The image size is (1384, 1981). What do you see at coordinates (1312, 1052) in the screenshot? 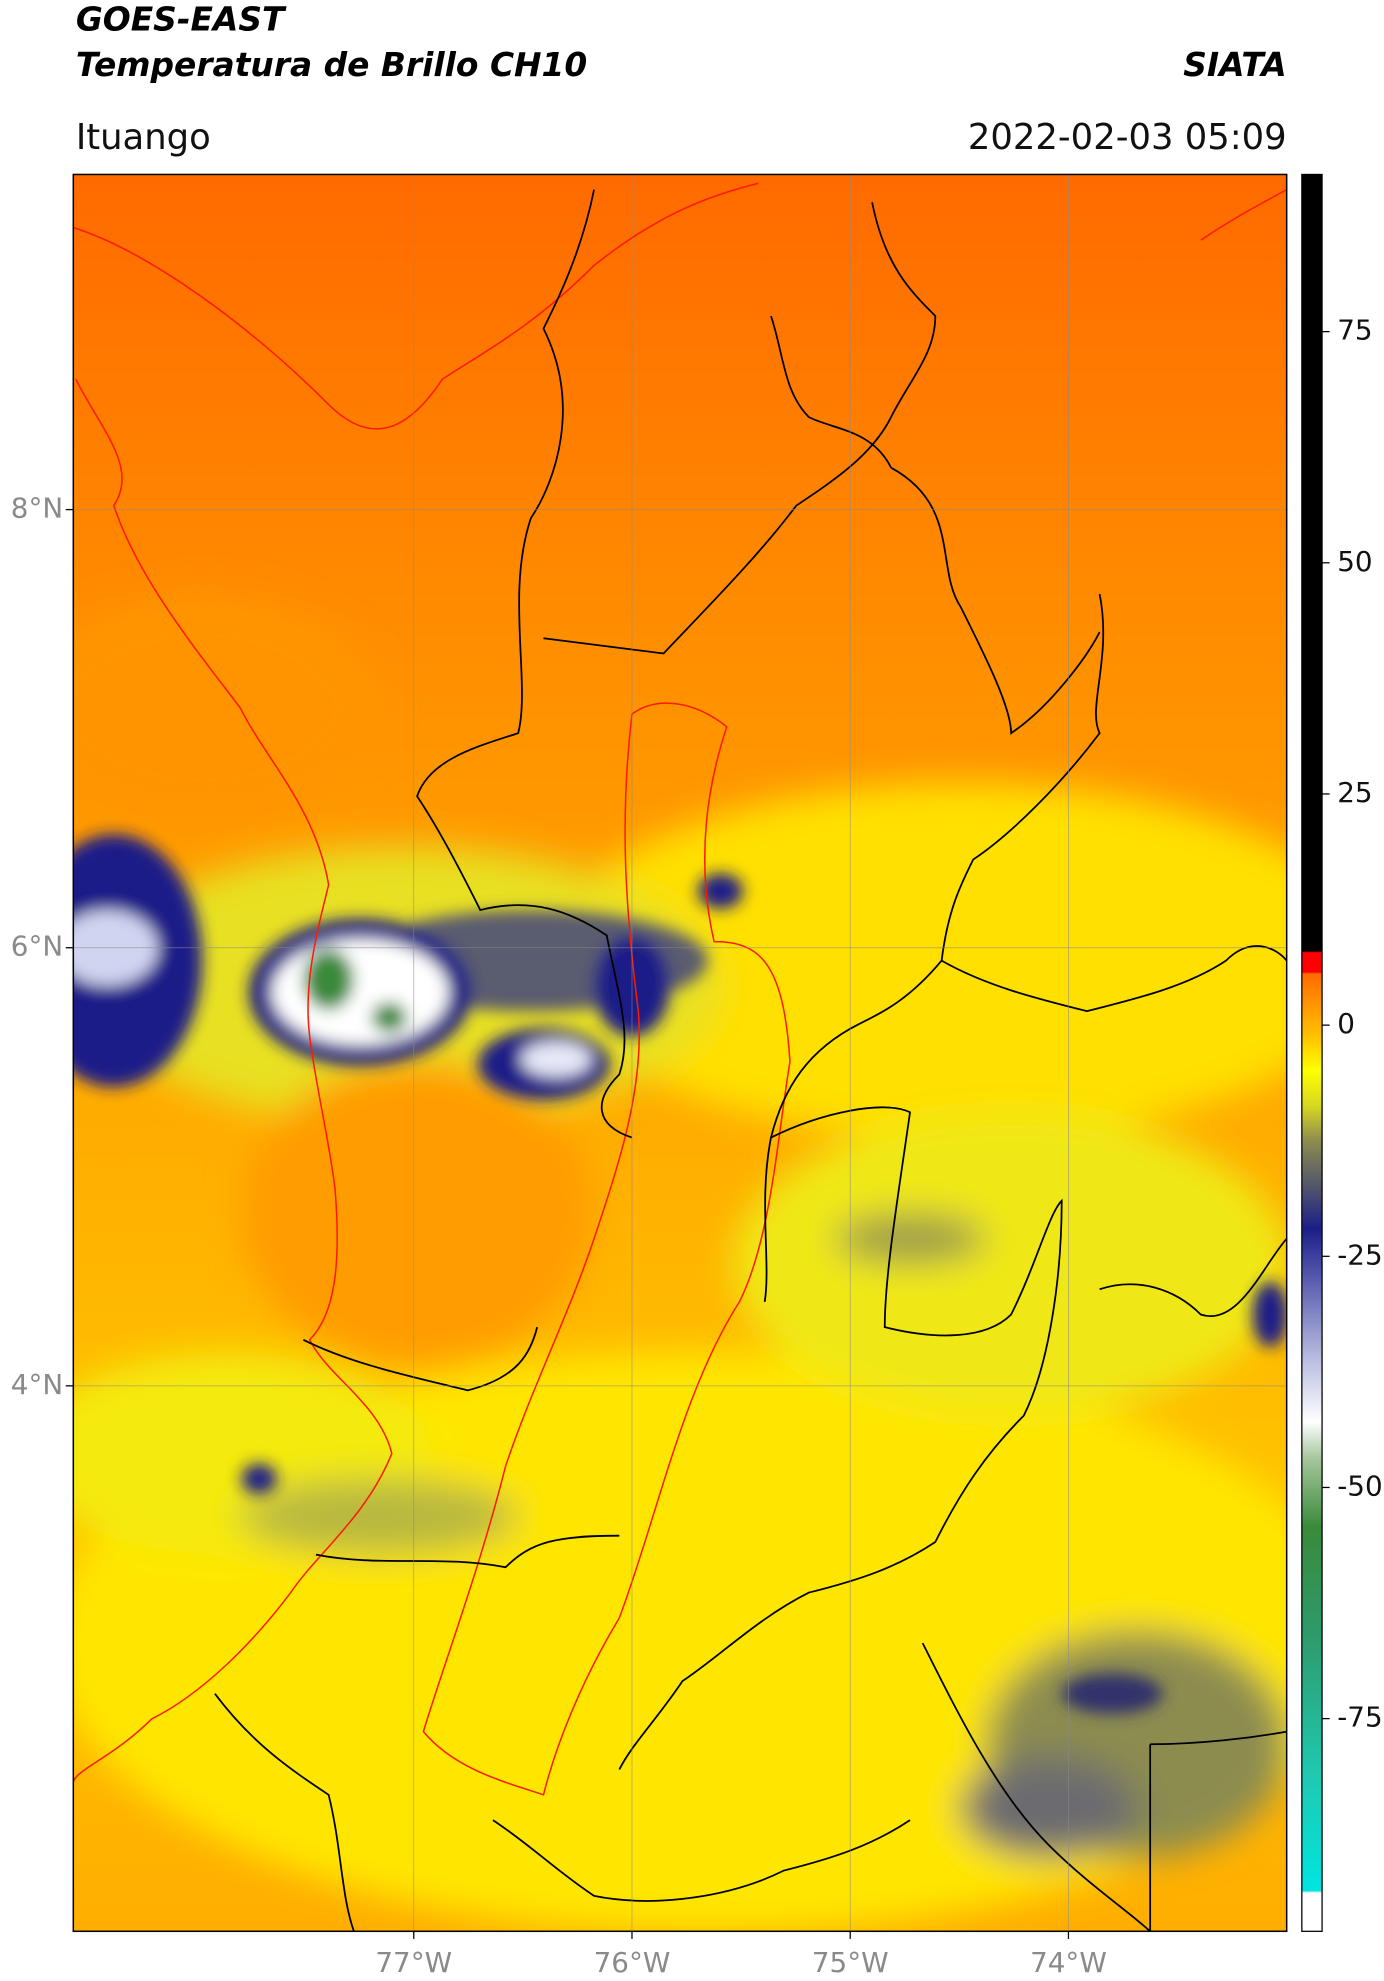
I see `colorbar` at bounding box center [1312, 1052].